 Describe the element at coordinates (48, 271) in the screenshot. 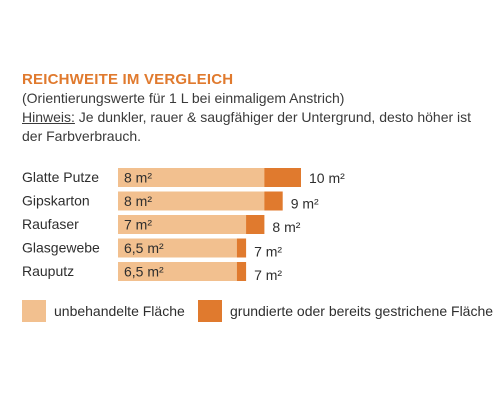

I see `category-label: Rauputz` at that location.